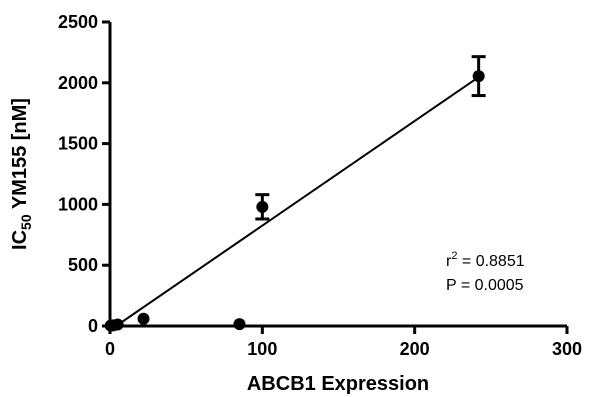 The height and width of the screenshot is (397, 589). What do you see at coordinates (567, 349) in the screenshot?
I see `x-tick-label: 300` at bounding box center [567, 349].